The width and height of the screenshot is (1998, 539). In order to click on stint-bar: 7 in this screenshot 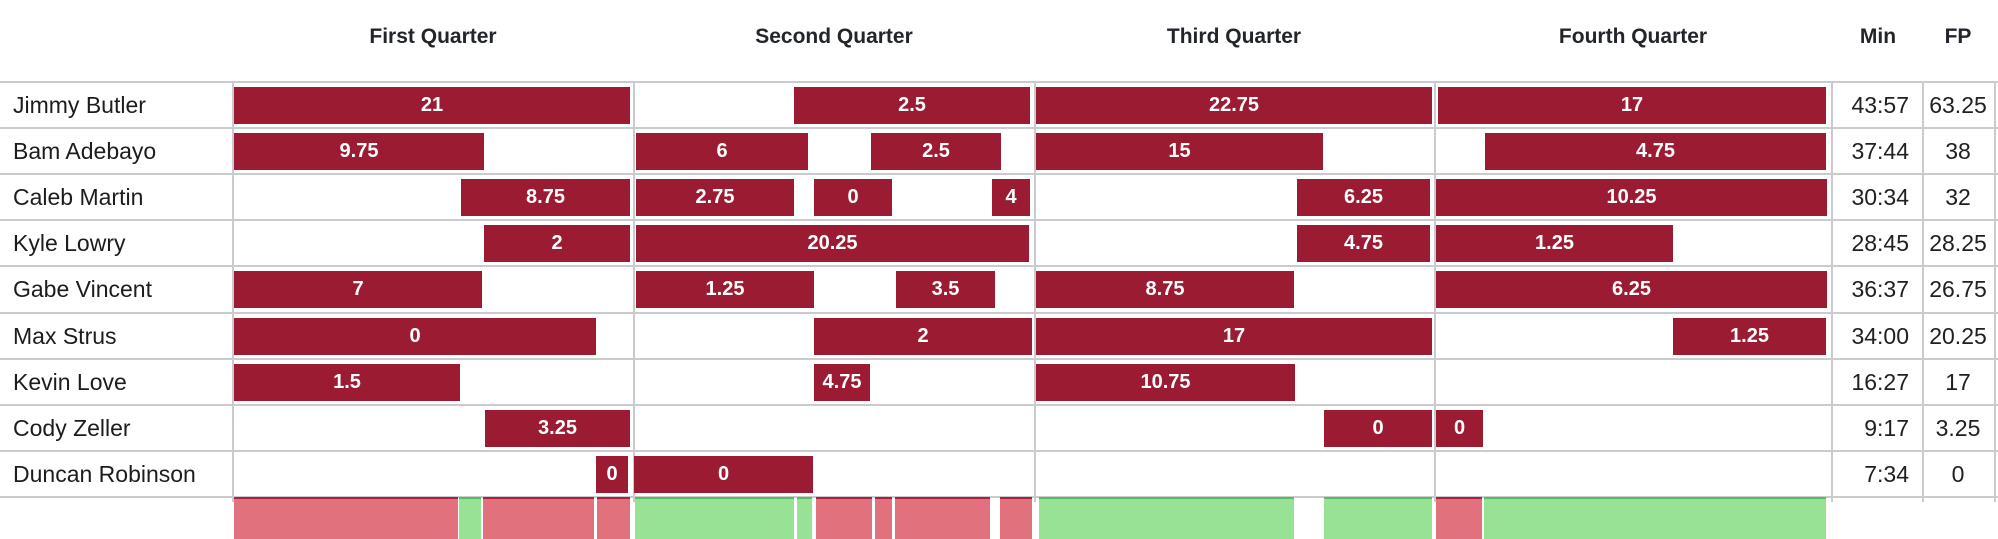, I will do `click(358, 290)`.